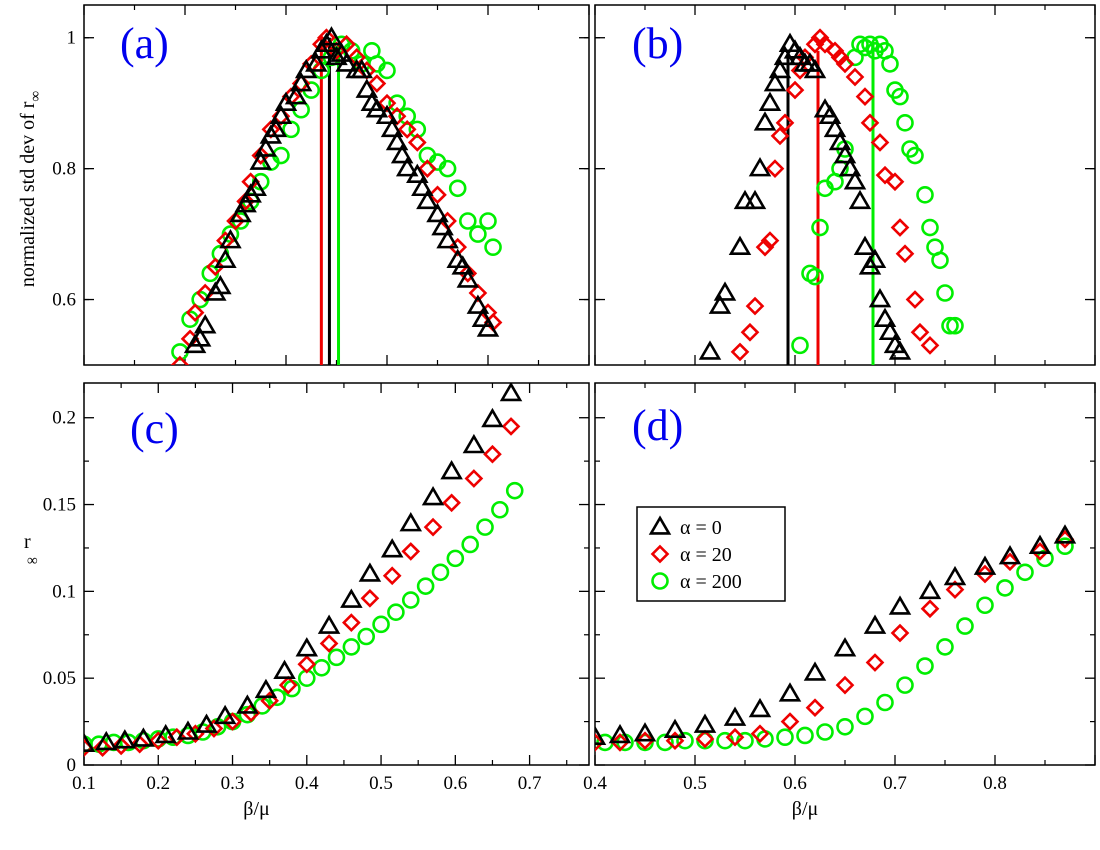  I want to click on legend-marker, so click(660, 554).